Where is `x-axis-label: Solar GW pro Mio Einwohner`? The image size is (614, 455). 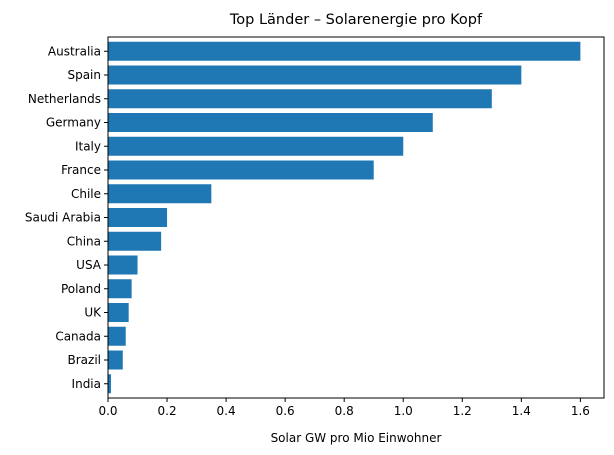 x-axis-label: Solar GW pro Mio Einwohner is located at coordinates (356, 438).